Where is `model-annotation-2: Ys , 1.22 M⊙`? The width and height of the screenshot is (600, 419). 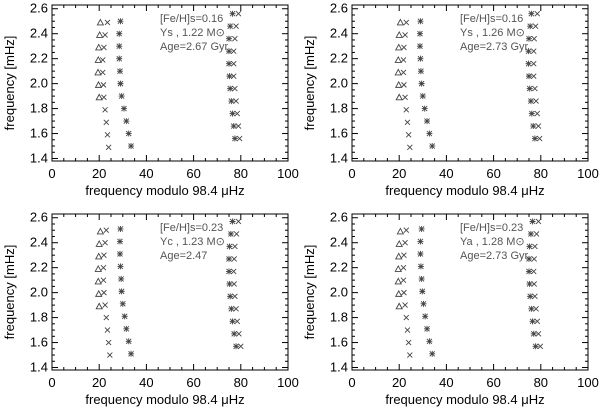
model-annotation-2: Ys , 1.22 M⊙ is located at coordinates (192, 33).